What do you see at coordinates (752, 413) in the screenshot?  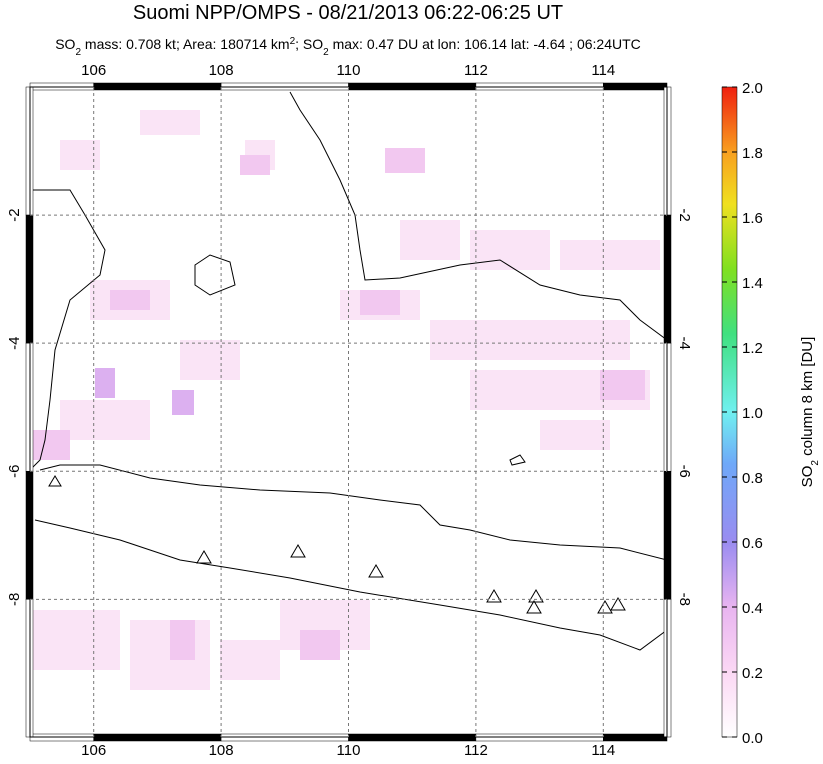 I see `colorbar-tick-label: 1.0` at bounding box center [752, 413].